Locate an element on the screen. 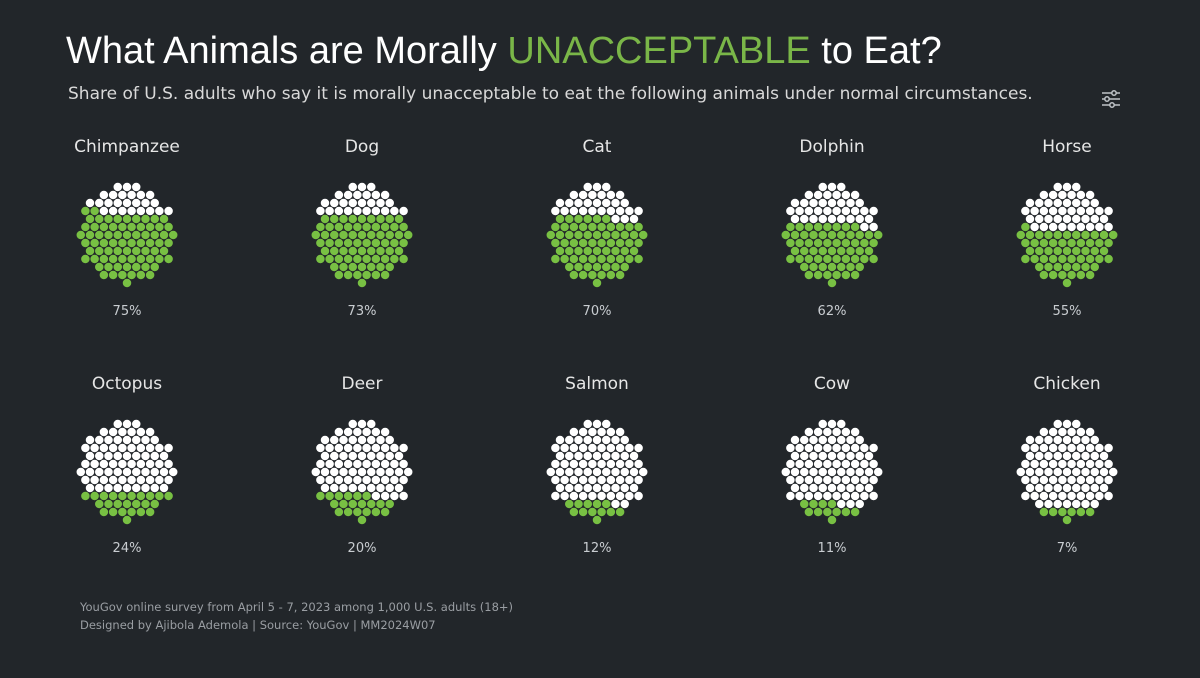  category-label-chimpanzee: Chimpanzee is located at coordinates (127, 147).